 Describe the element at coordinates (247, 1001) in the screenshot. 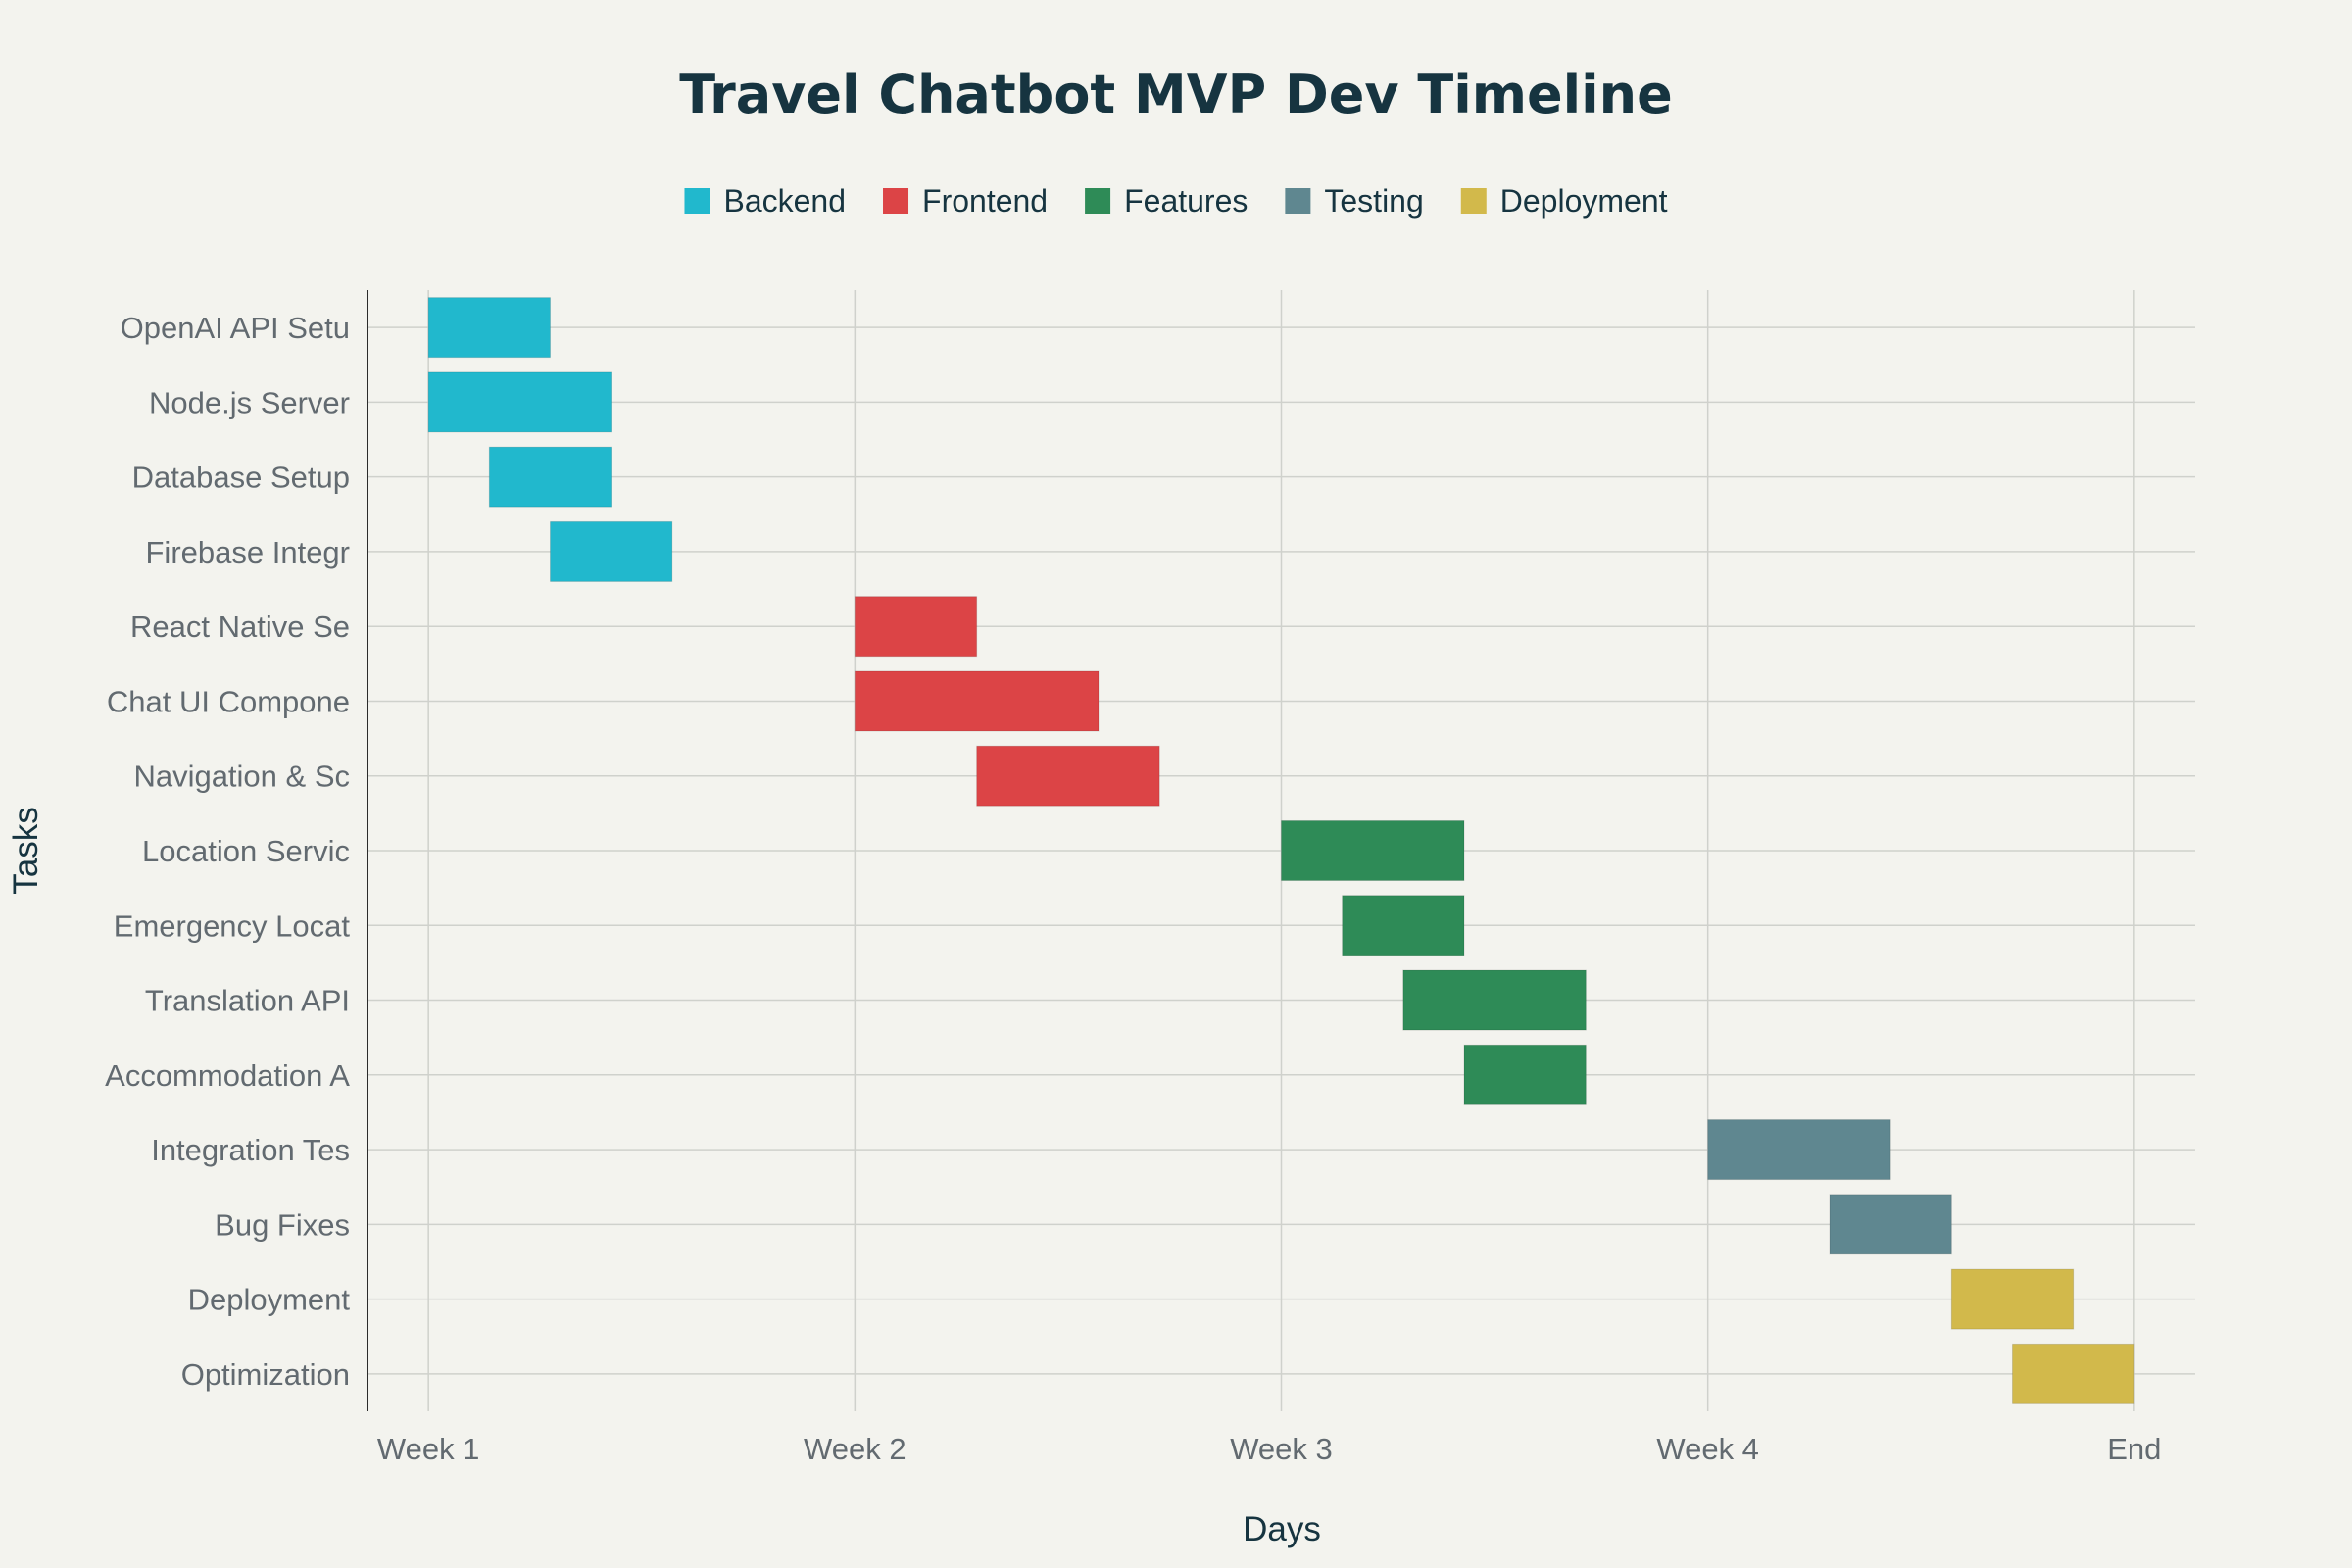

I see `y-tick-label: Translation API` at that location.